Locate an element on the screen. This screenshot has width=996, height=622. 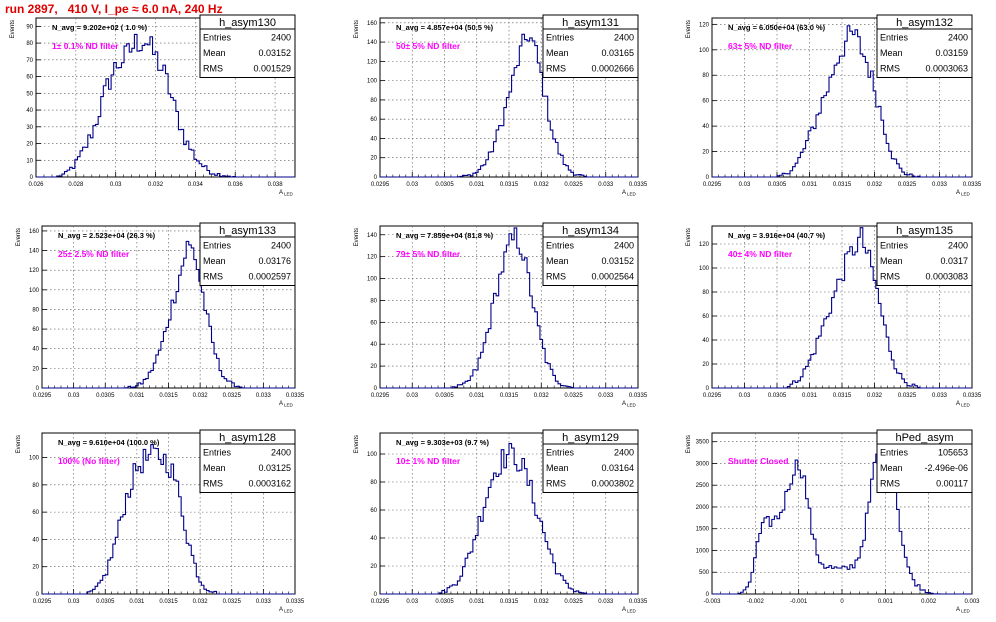
histogram-name: h_asym129 is located at coordinates (590, 438).